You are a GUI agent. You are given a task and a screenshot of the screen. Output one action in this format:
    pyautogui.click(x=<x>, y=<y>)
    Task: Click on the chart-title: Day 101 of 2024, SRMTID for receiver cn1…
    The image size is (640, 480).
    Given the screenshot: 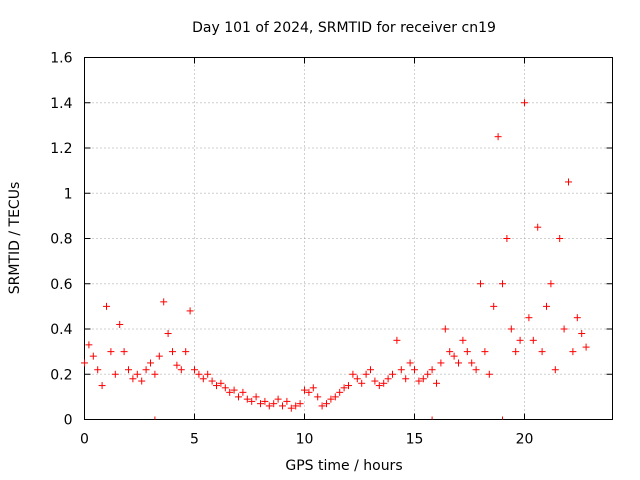 What is the action you would take?
    pyautogui.click(x=344, y=28)
    